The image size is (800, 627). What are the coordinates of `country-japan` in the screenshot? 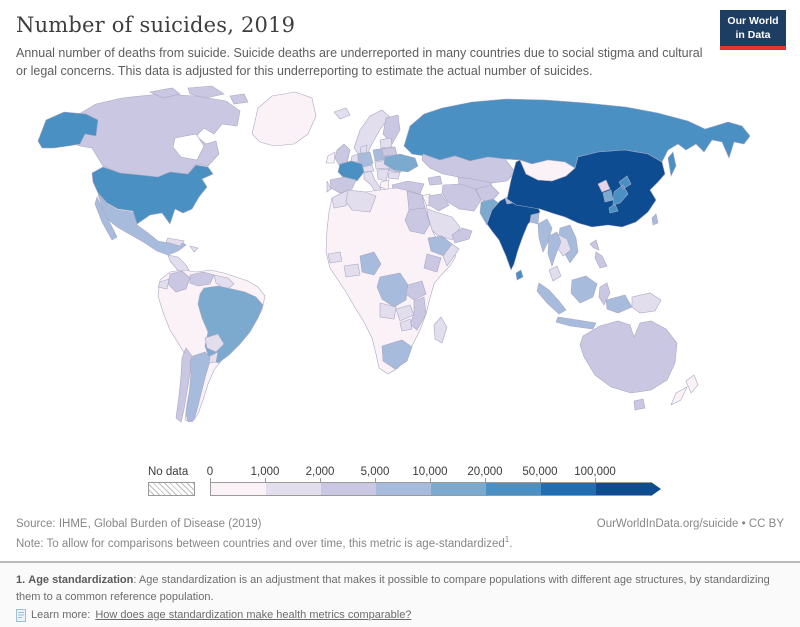 It's located at (620, 194).